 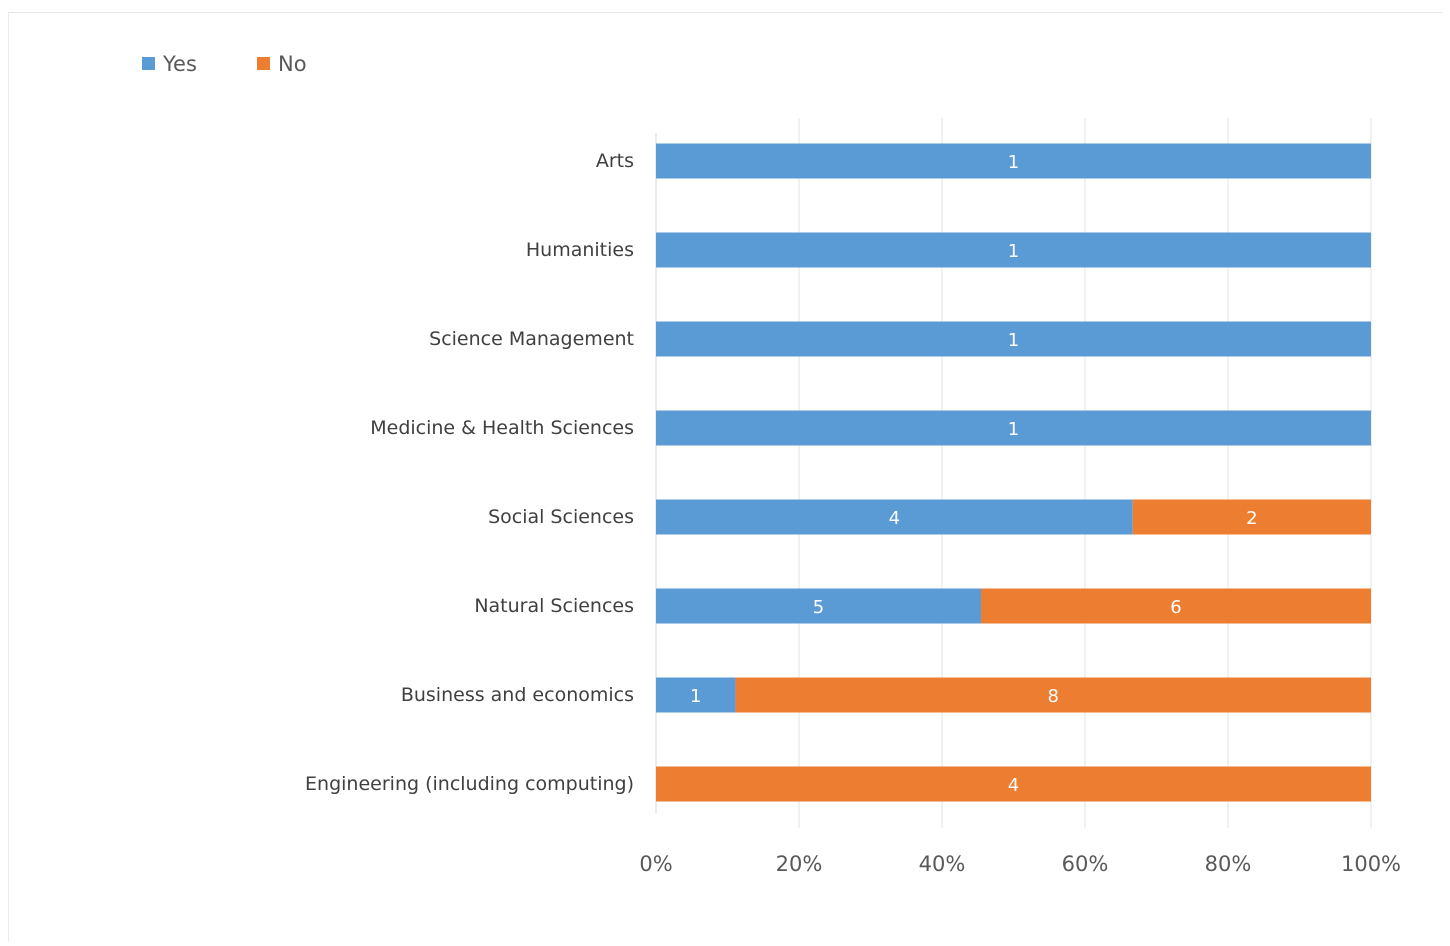 What do you see at coordinates (799, 864) in the screenshot?
I see `x-tick-label: 20%` at bounding box center [799, 864].